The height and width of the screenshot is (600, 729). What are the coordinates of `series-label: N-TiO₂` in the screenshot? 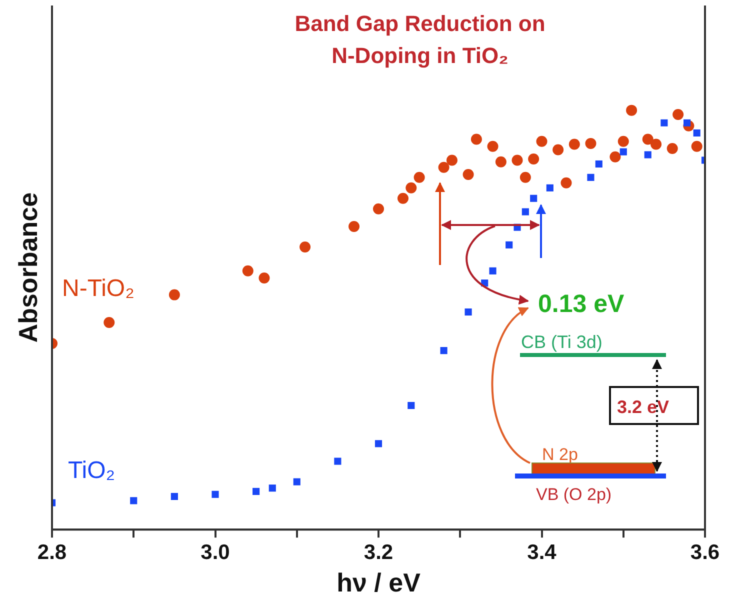 It's located at (98, 288).